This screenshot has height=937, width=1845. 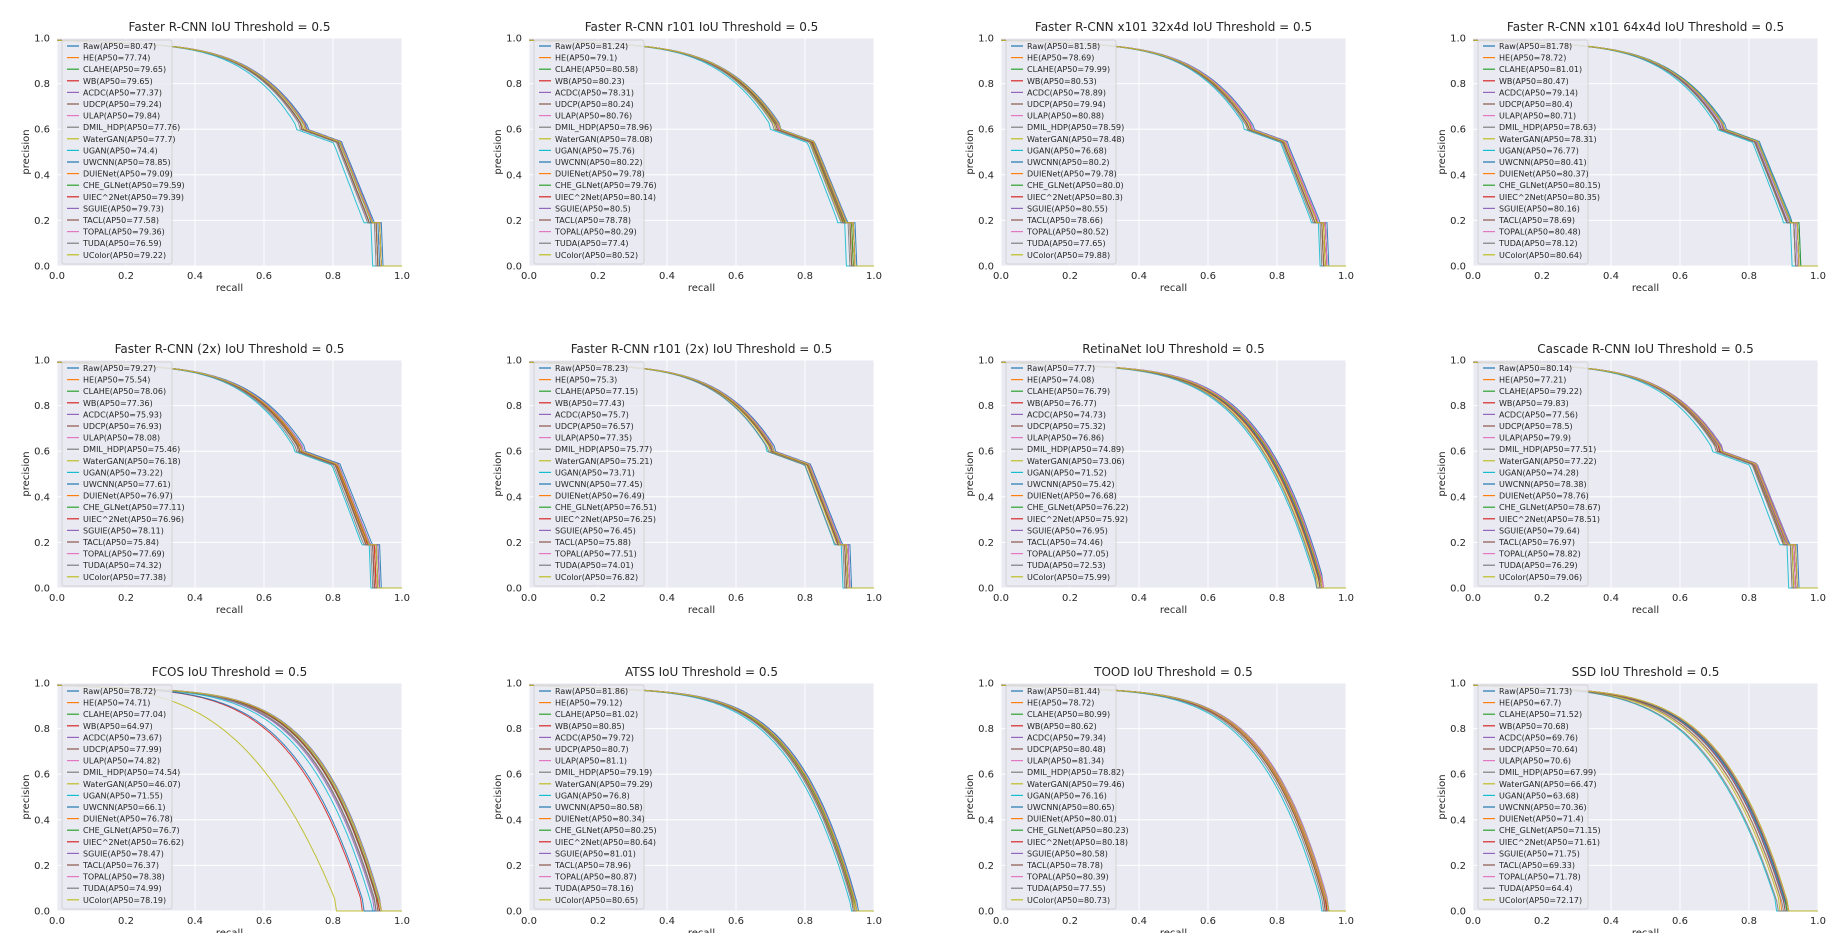 What do you see at coordinates (1547, 772) in the screenshot?
I see `legend-label: DMIL_HDP(AP50=67.99)` at bounding box center [1547, 772].